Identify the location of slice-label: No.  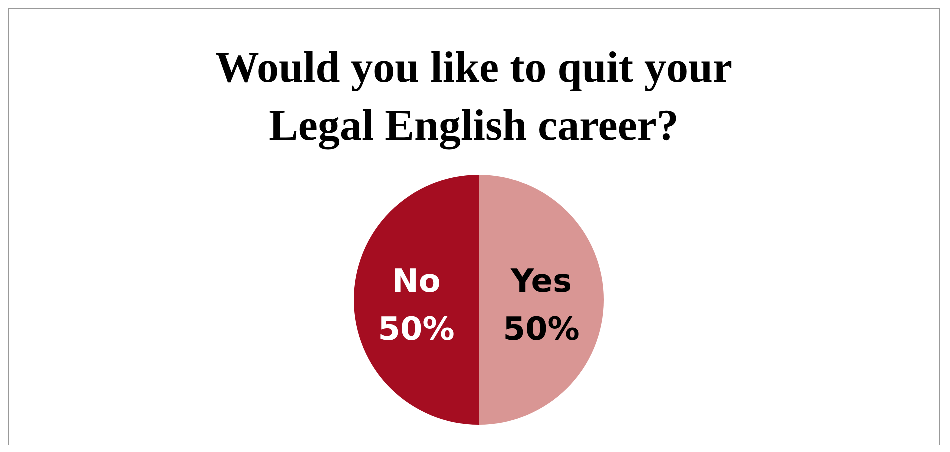
(416, 281).